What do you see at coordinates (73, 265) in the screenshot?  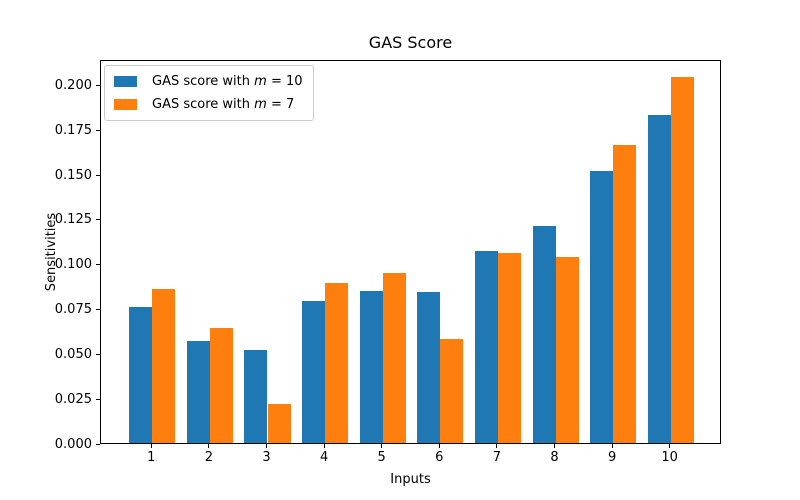 I see `y-tick-label: 0.100` at bounding box center [73, 265].